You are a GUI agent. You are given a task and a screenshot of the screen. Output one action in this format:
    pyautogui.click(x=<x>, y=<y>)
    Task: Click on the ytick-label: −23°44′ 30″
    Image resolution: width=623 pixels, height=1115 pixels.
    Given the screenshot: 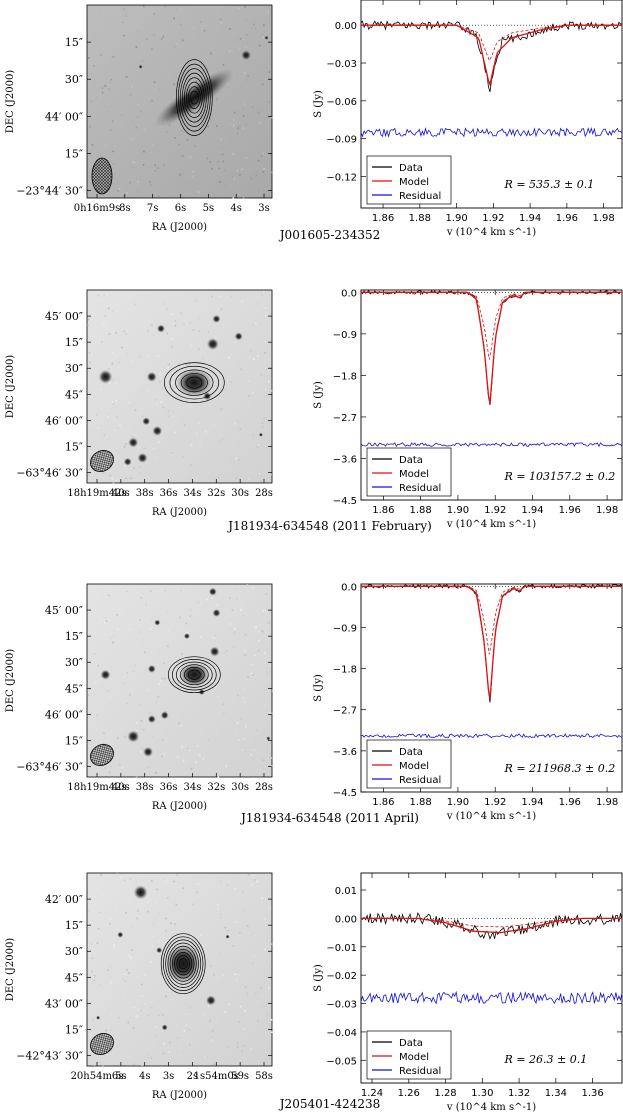 What is the action you would take?
    pyautogui.click(x=49, y=191)
    